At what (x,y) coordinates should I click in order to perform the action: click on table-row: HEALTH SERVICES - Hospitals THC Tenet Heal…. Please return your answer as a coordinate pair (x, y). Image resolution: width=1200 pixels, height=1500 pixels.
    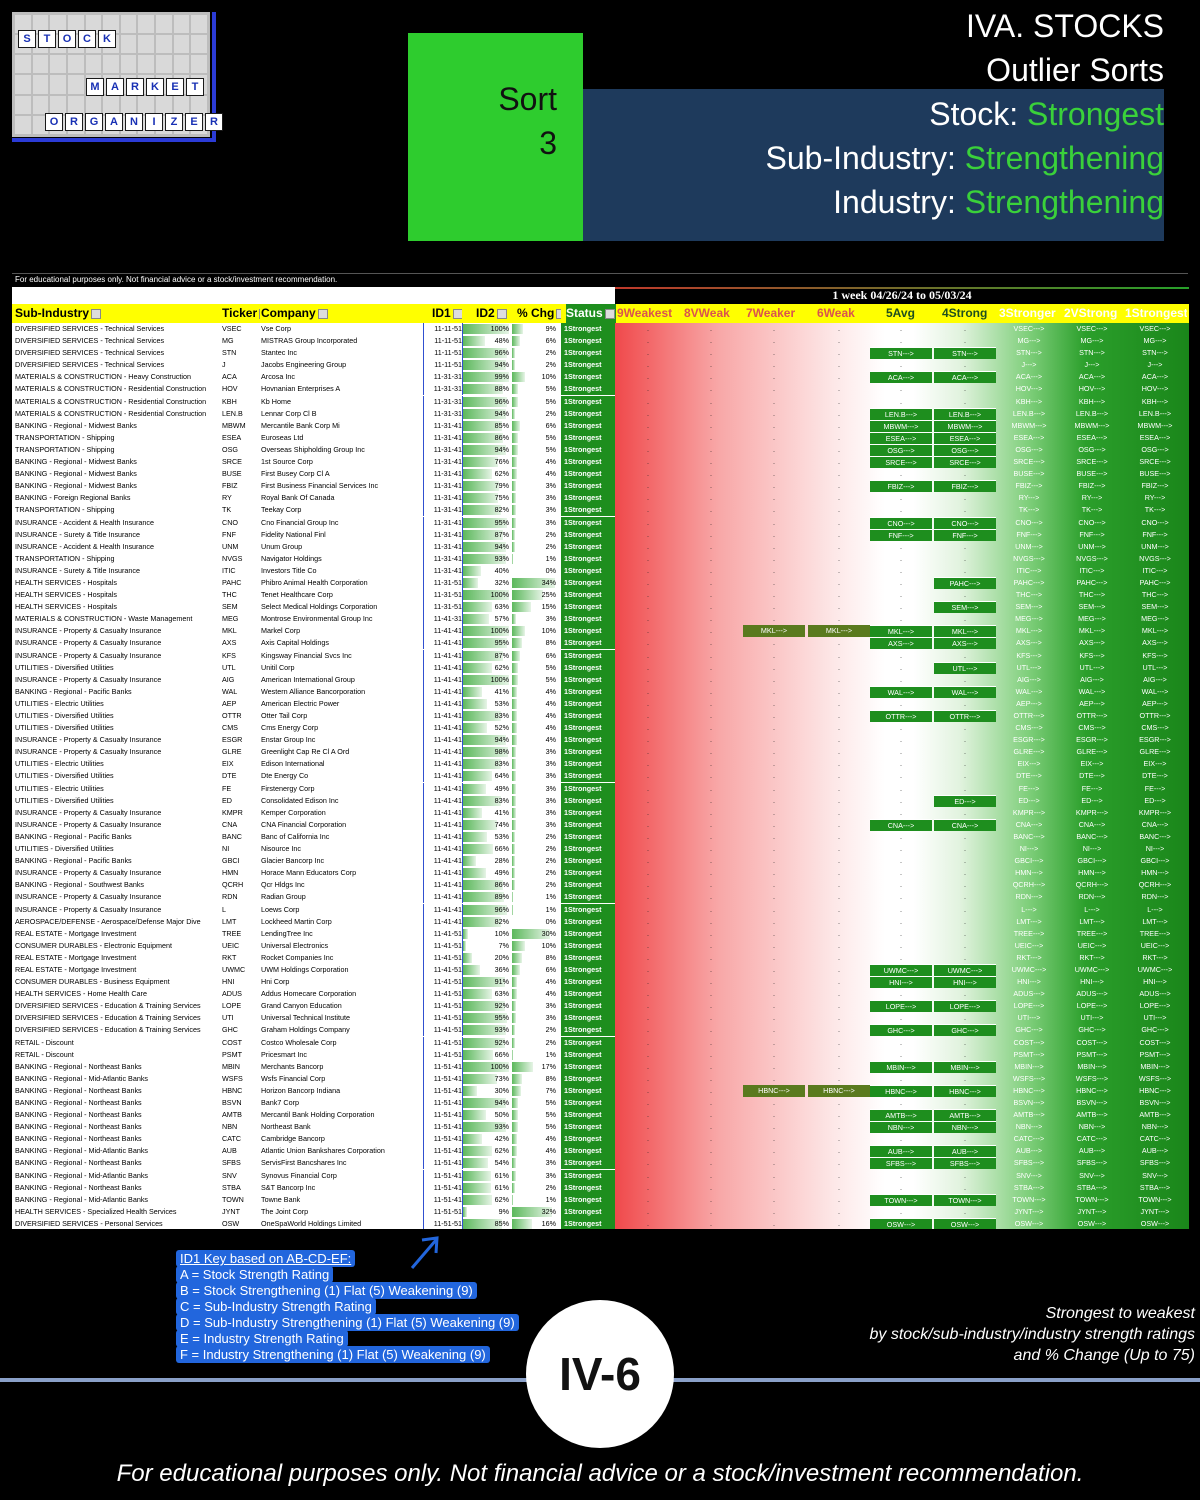
    Looking at the image, I should click on (600, 595).